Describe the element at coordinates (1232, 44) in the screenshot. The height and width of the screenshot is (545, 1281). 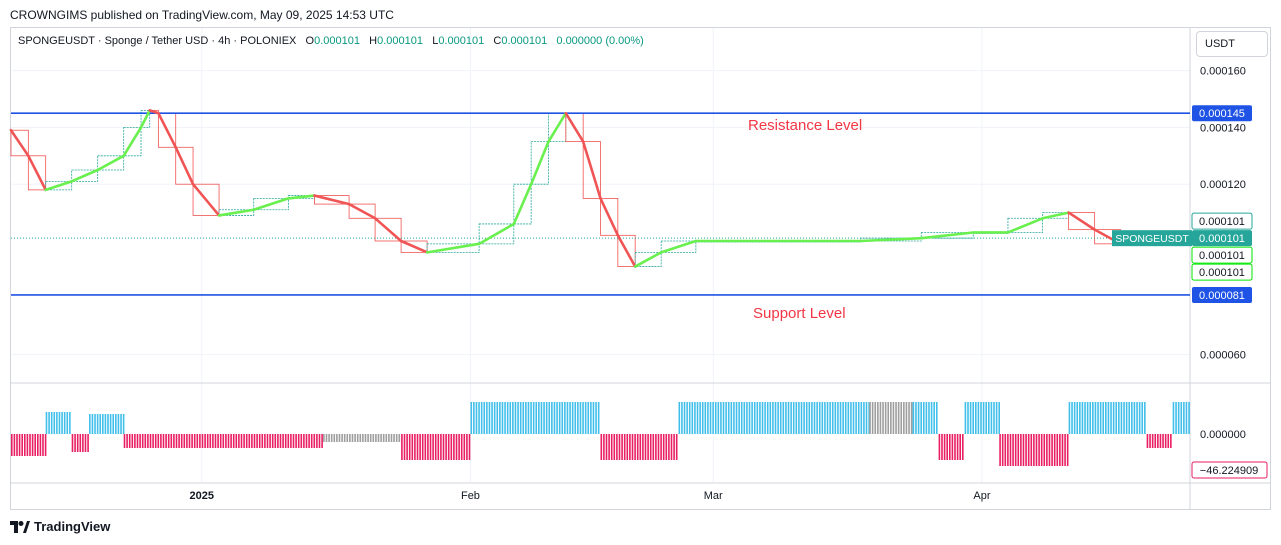
I see `currency-button: USDT` at that location.